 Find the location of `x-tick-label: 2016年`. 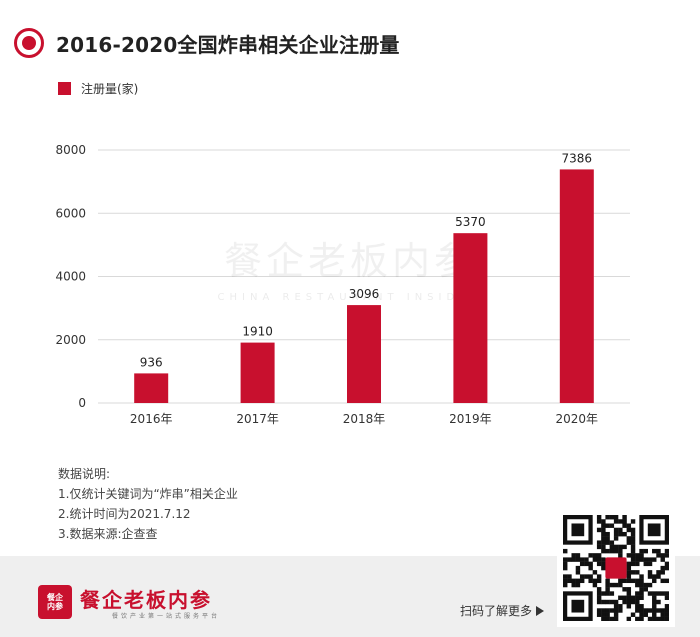

x-tick-label: 2016年 is located at coordinates (151, 419).